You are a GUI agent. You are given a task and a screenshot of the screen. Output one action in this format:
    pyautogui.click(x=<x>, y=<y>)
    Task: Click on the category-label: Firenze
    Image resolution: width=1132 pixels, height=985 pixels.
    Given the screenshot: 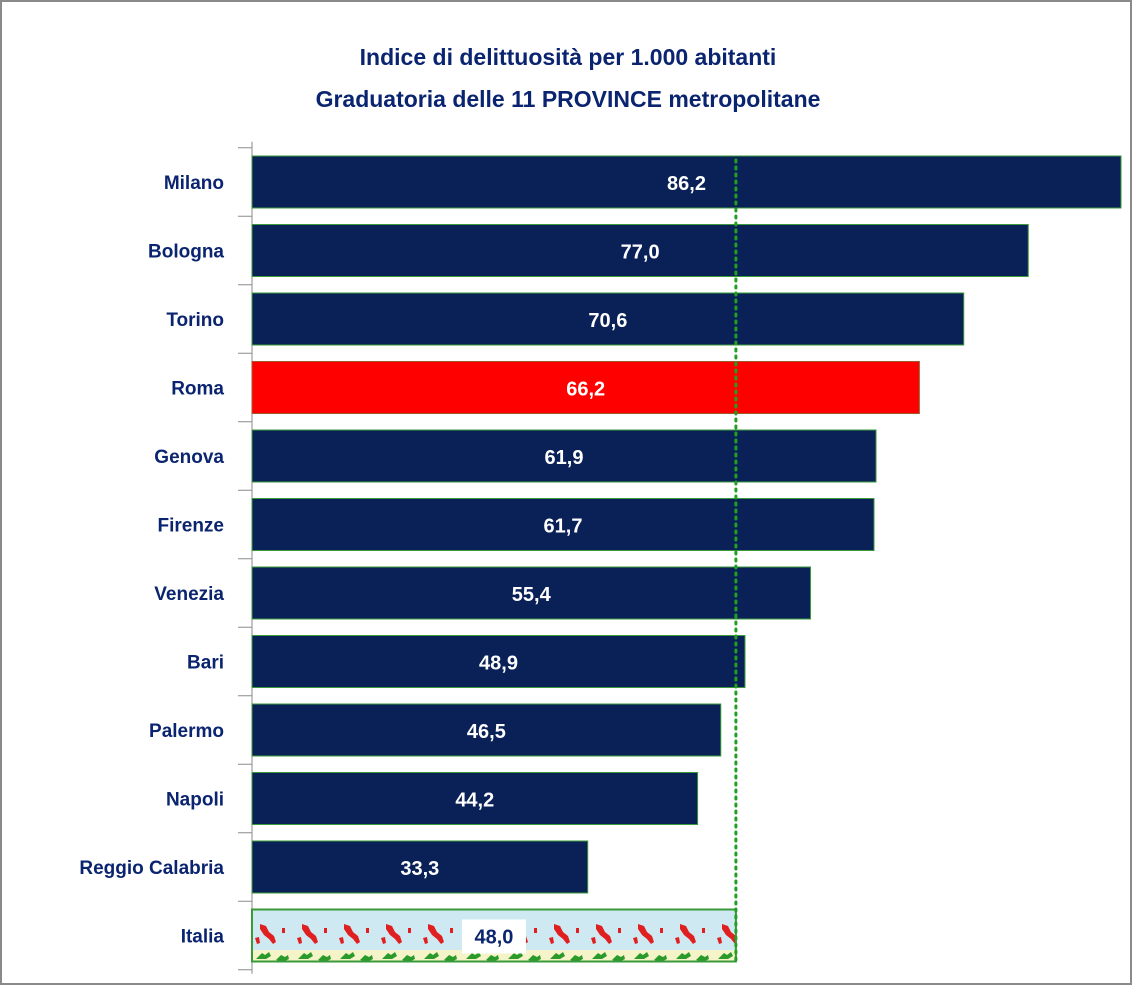 What is the action you would take?
    pyautogui.click(x=190, y=526)
    